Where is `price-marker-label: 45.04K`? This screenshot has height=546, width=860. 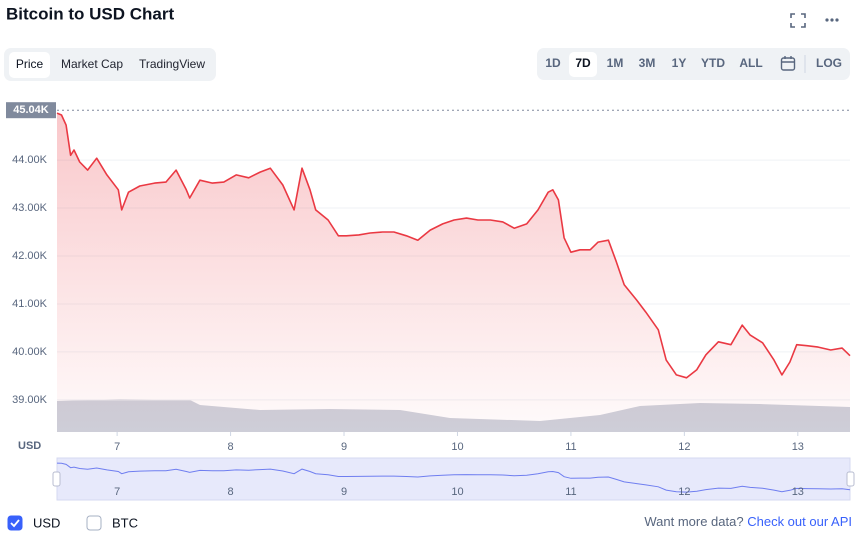
price-marker-label: 45.04K is located at coordinates (31, 110).